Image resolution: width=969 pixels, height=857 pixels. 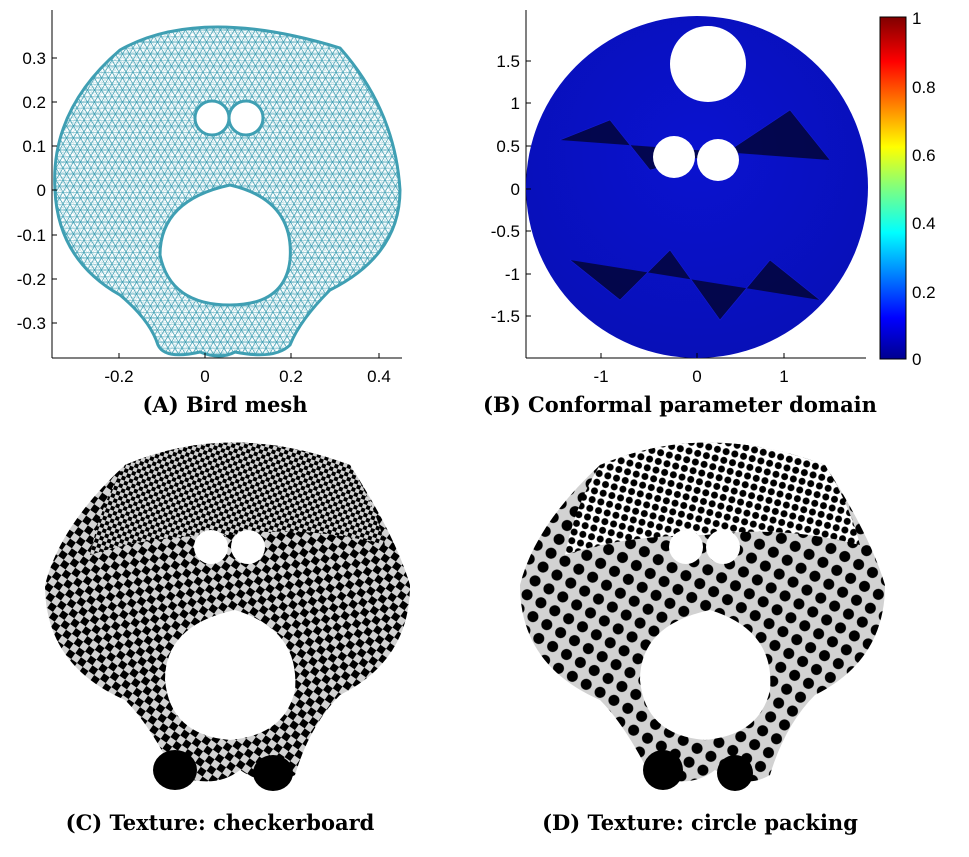 I want to click on y-tick-b: 1, so click(x=515, y=103).